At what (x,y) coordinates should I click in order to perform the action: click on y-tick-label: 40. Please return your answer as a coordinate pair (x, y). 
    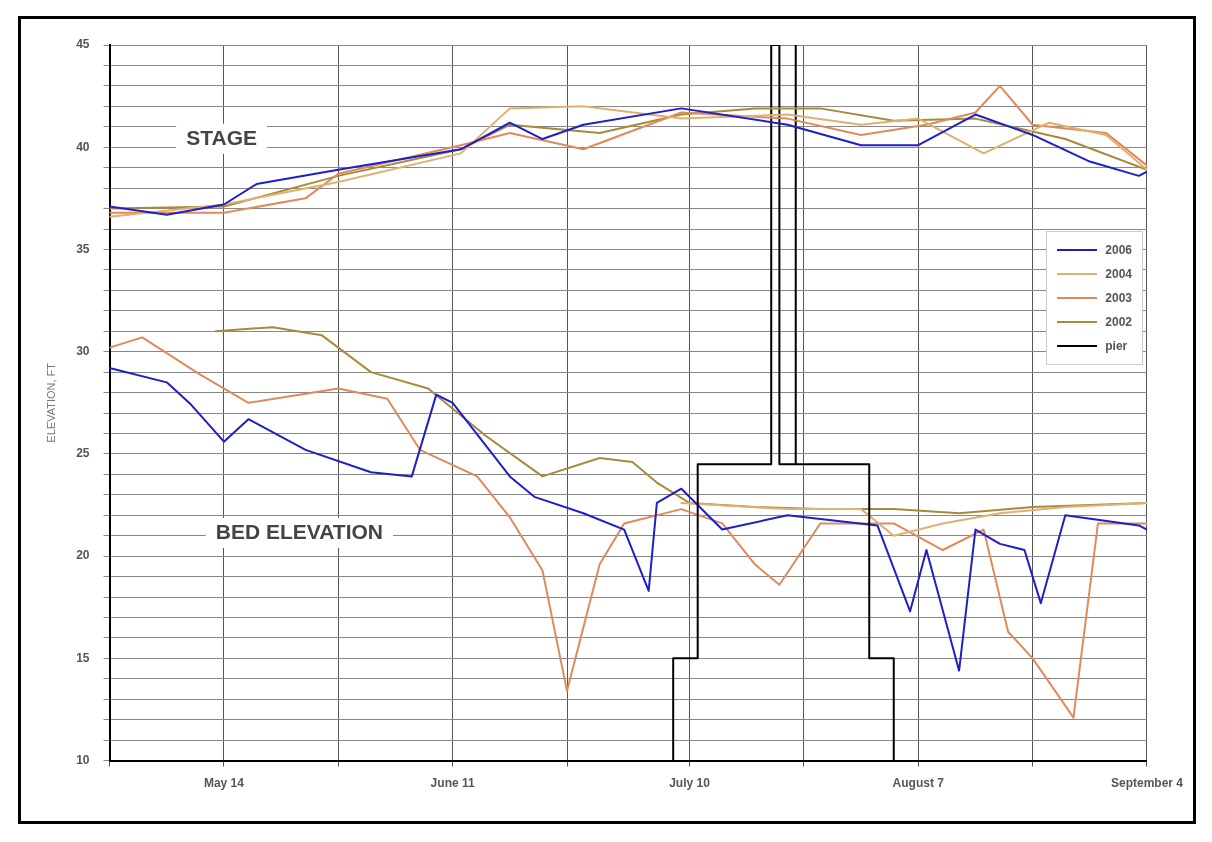
    Looking at the image, I should click on (83, 146).